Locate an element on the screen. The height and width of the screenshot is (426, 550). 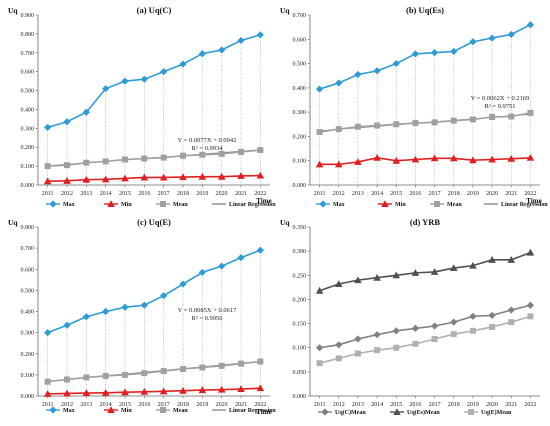
x-tick-label: 2018 is located at coordinates (454, 405).